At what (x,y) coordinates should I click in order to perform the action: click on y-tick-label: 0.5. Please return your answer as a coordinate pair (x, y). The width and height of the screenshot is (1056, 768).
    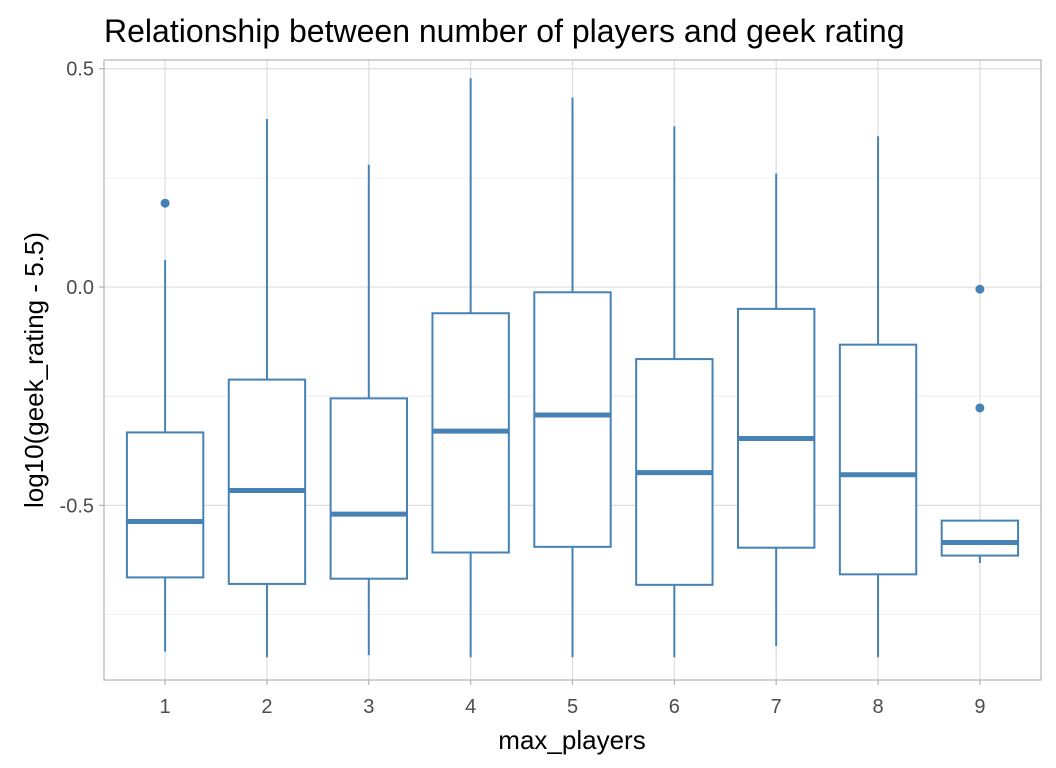
    Looking at the image, I should click on (80, 70).